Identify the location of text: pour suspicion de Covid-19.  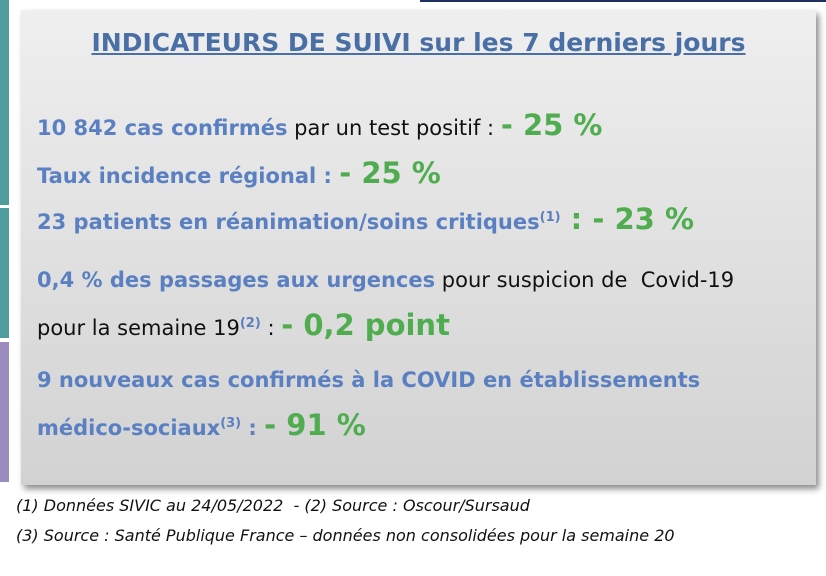
(585, 280).